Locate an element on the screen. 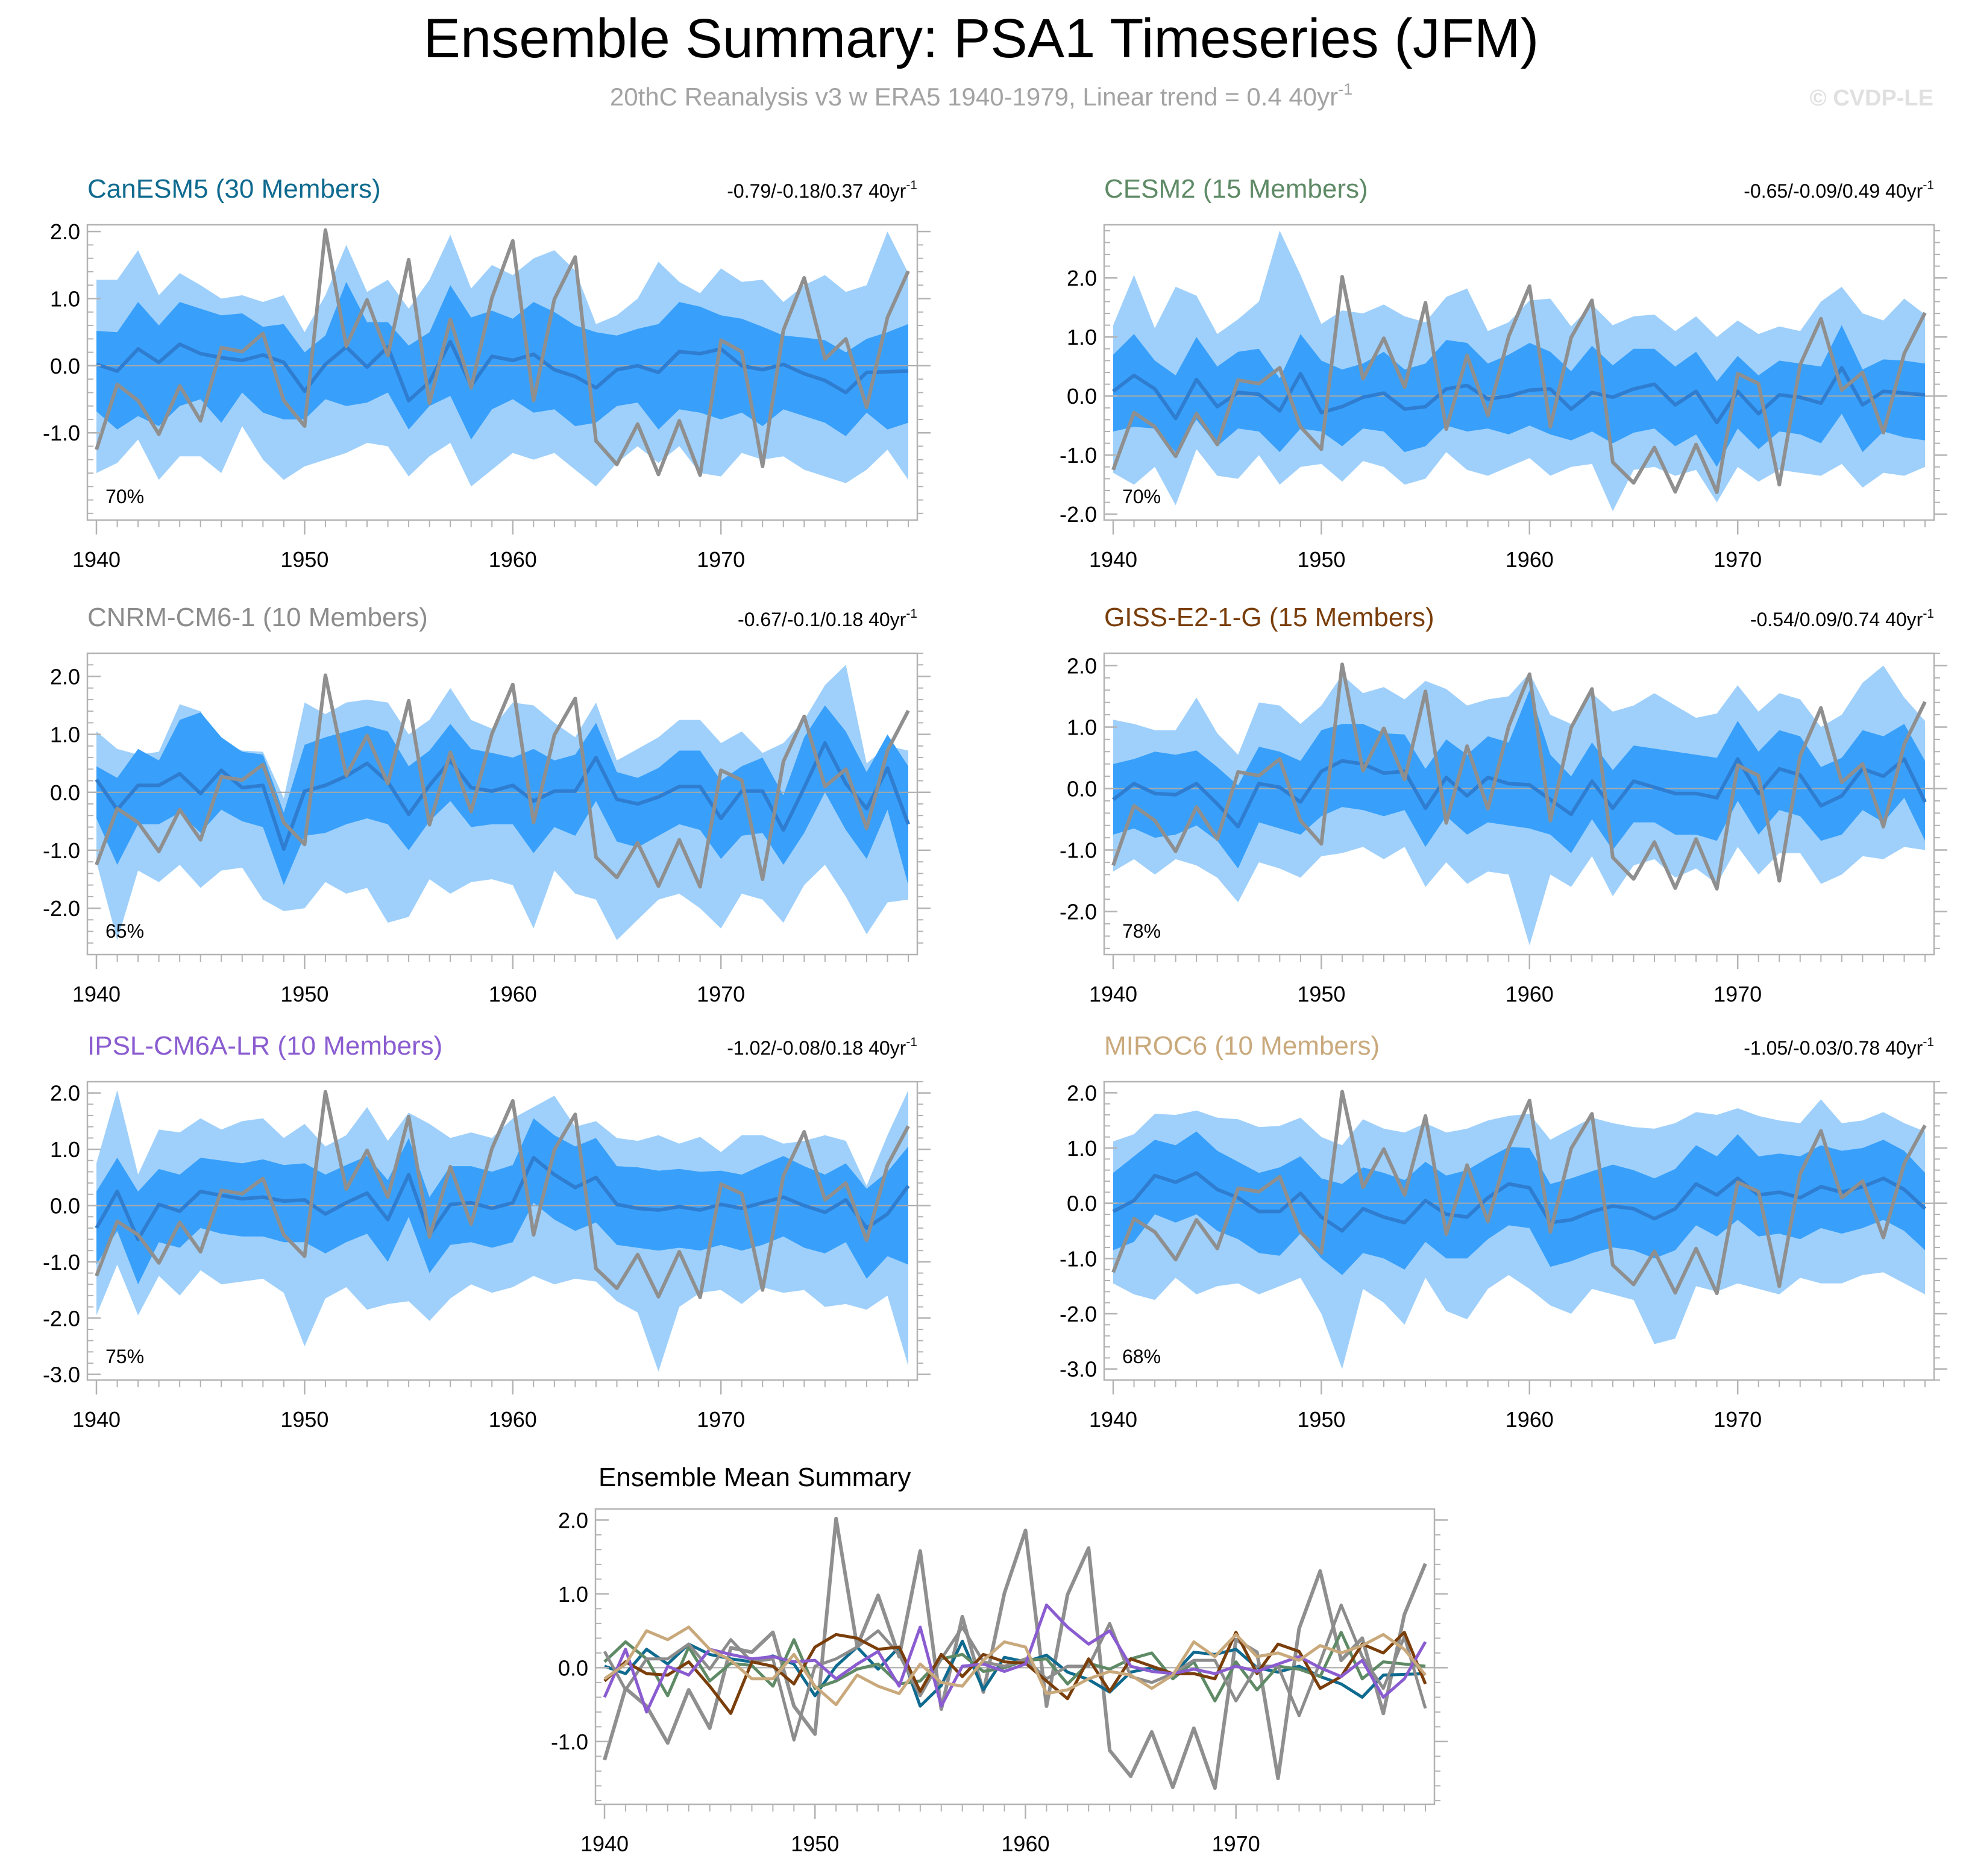  mean-line-ipsl-cm6a-lr is located at coordinates (1015, 1658).